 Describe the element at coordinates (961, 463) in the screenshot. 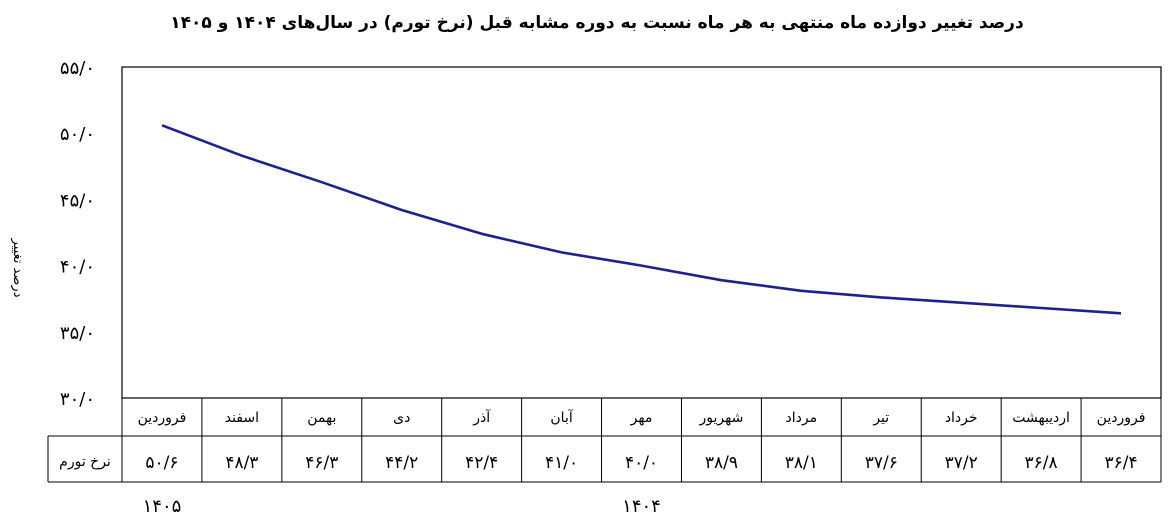

I see `data-label: ۳۷/۲` at that location.